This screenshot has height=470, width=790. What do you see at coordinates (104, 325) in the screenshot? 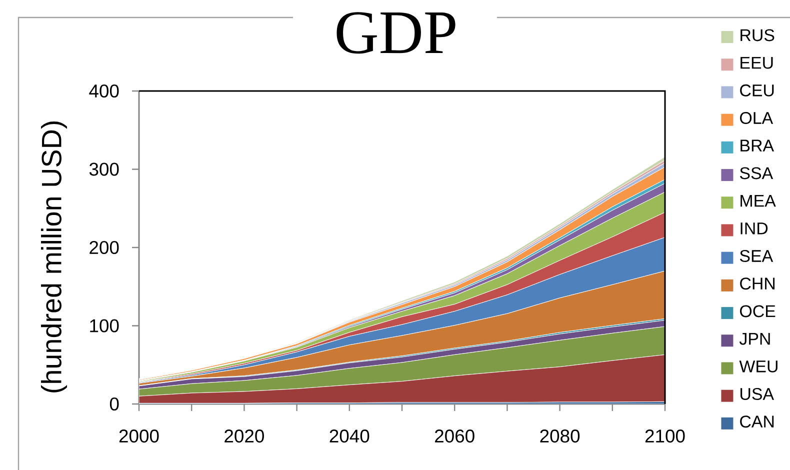
I see `y-tick-label: 100` at bounding box center [104, 325].